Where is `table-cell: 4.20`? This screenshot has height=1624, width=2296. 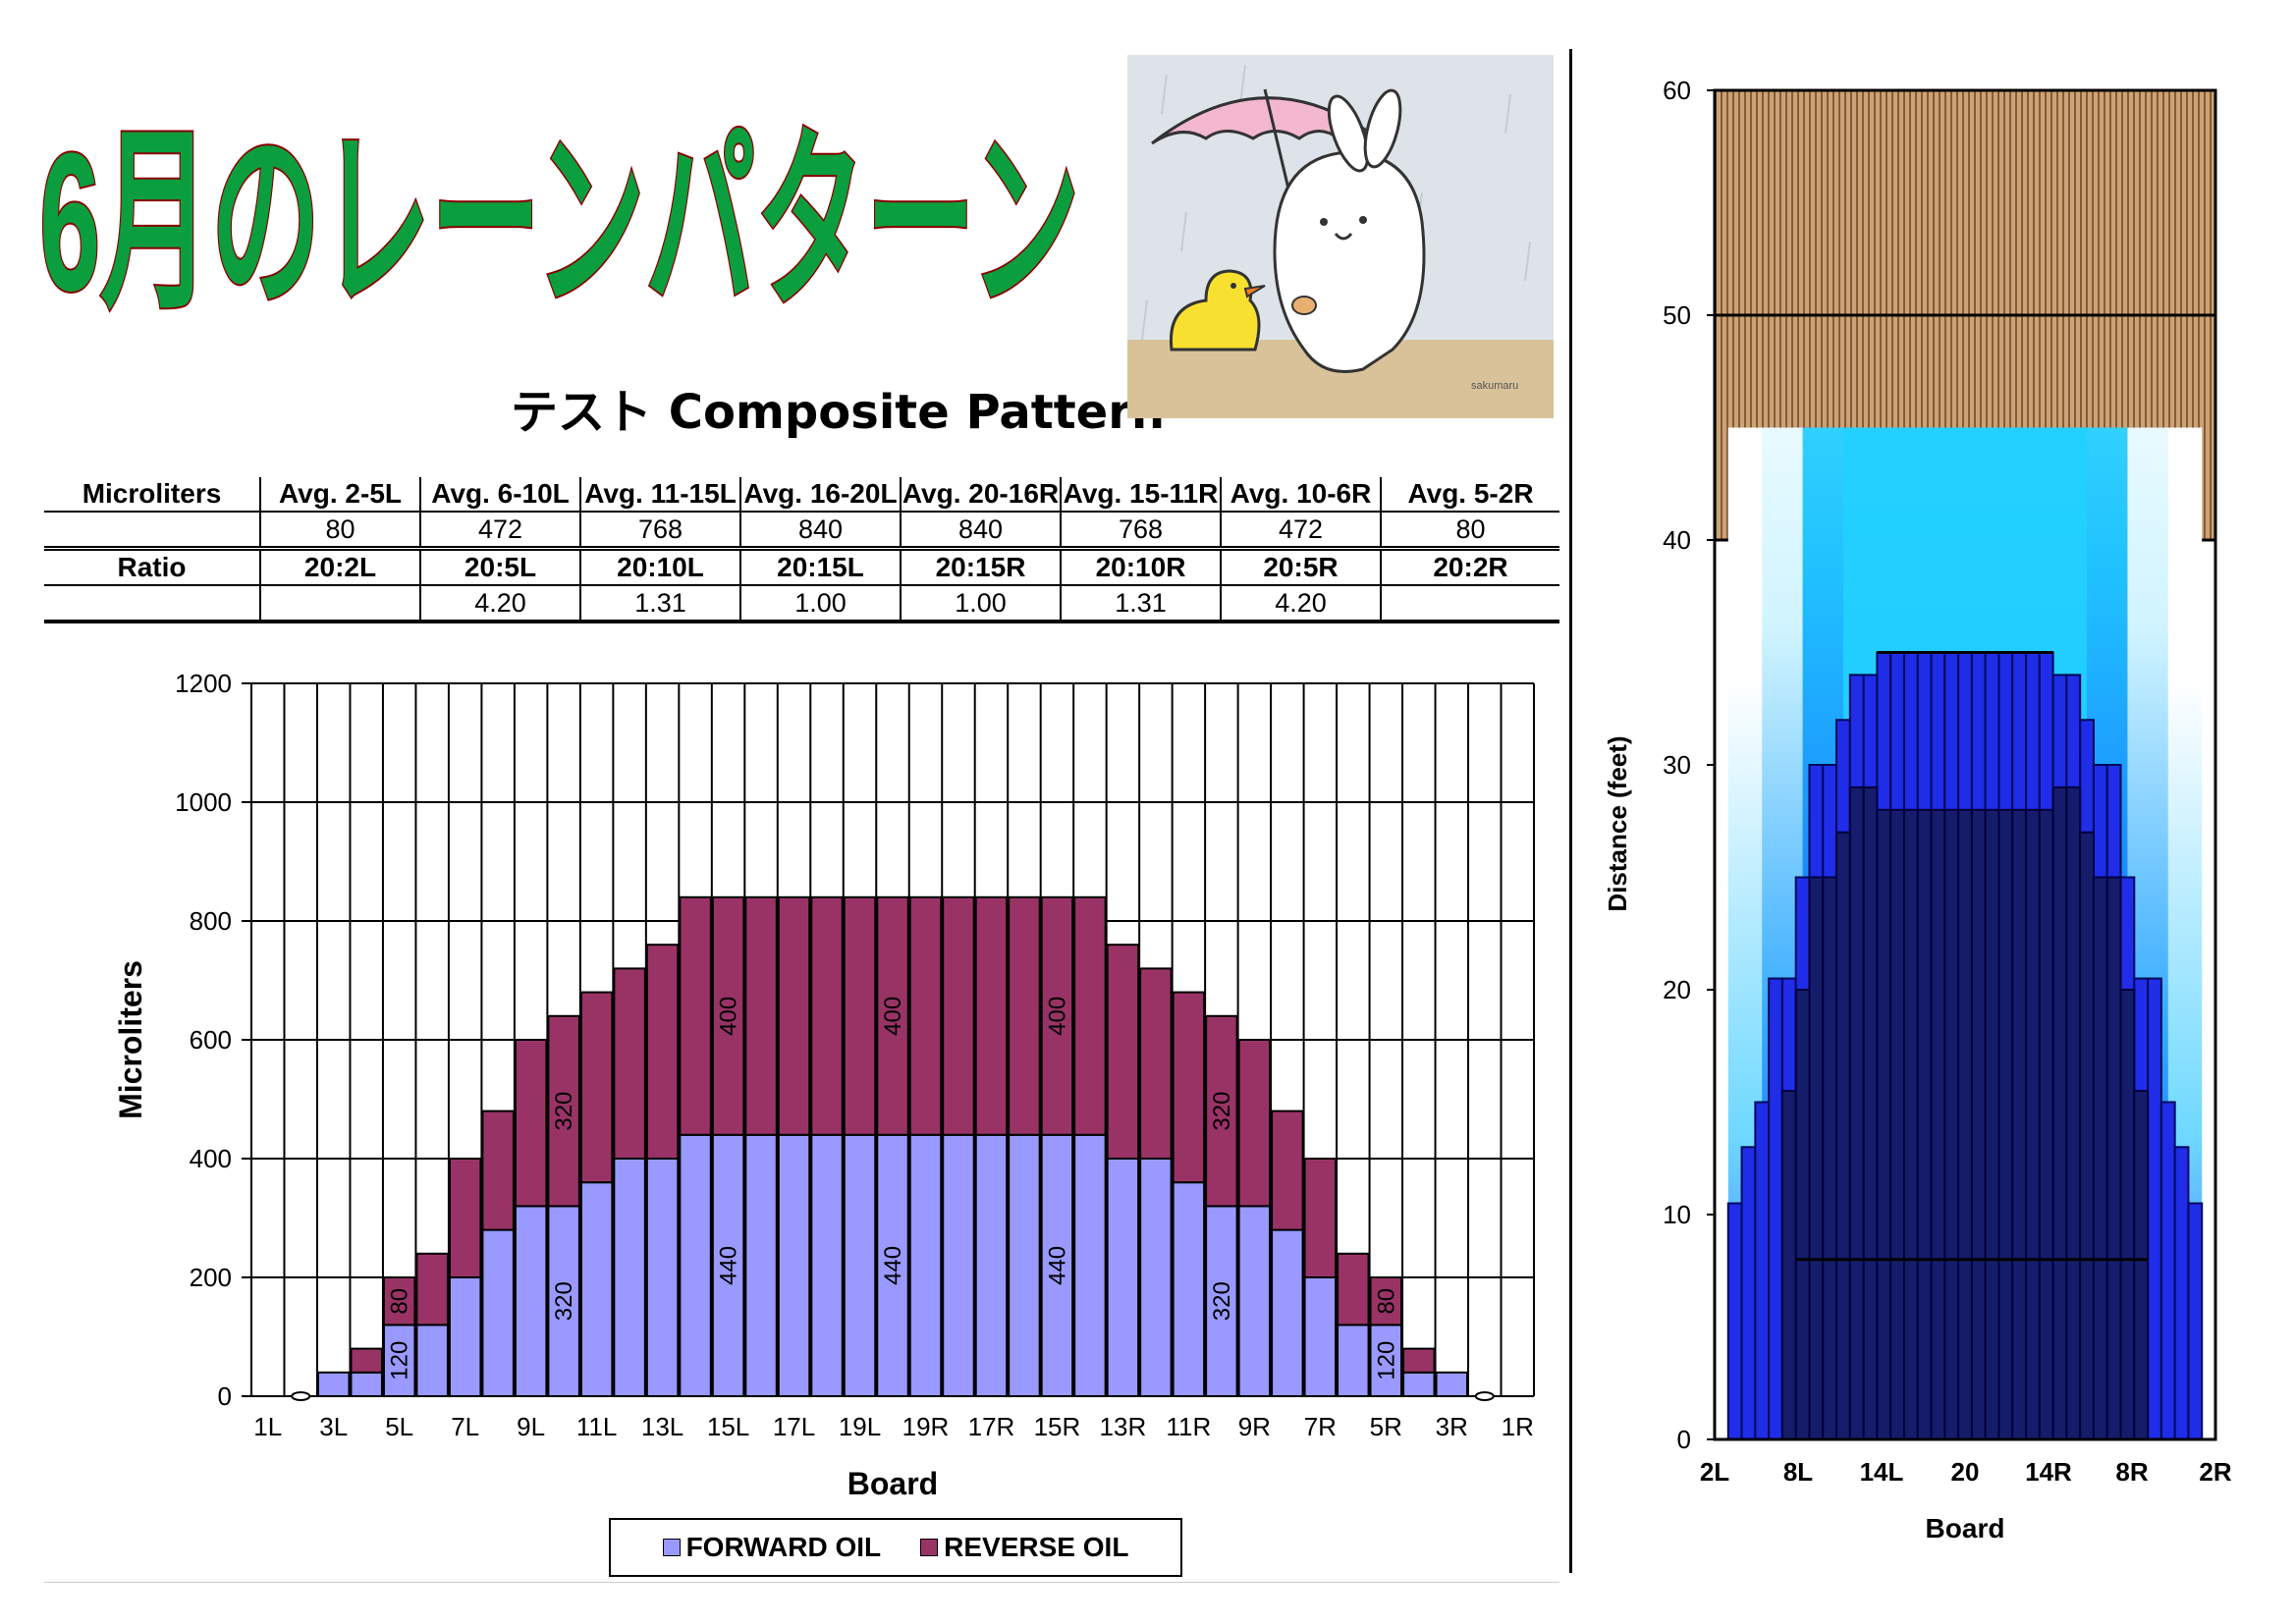 table-cell: 4.20 is located at coordinates (500, 604).